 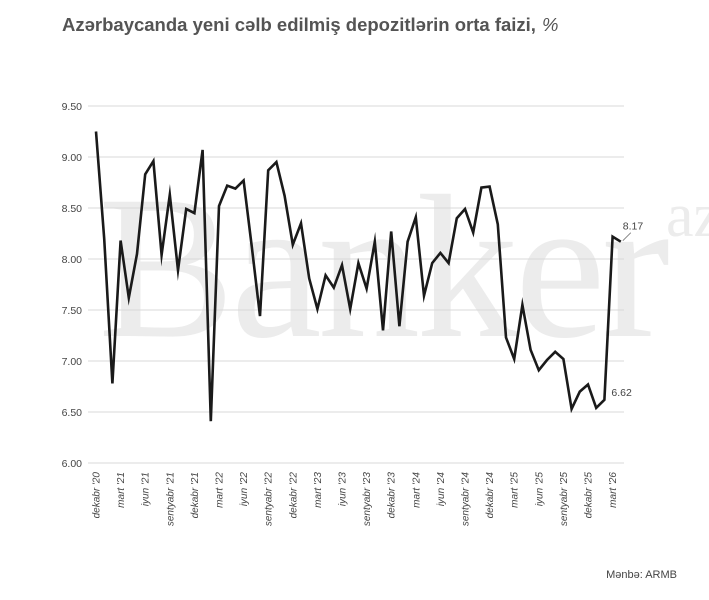 What do you see at coordinates (416, 490) in the screenshot?
I see `x-tick-label: mart '24` at bounding box center [416, 490].